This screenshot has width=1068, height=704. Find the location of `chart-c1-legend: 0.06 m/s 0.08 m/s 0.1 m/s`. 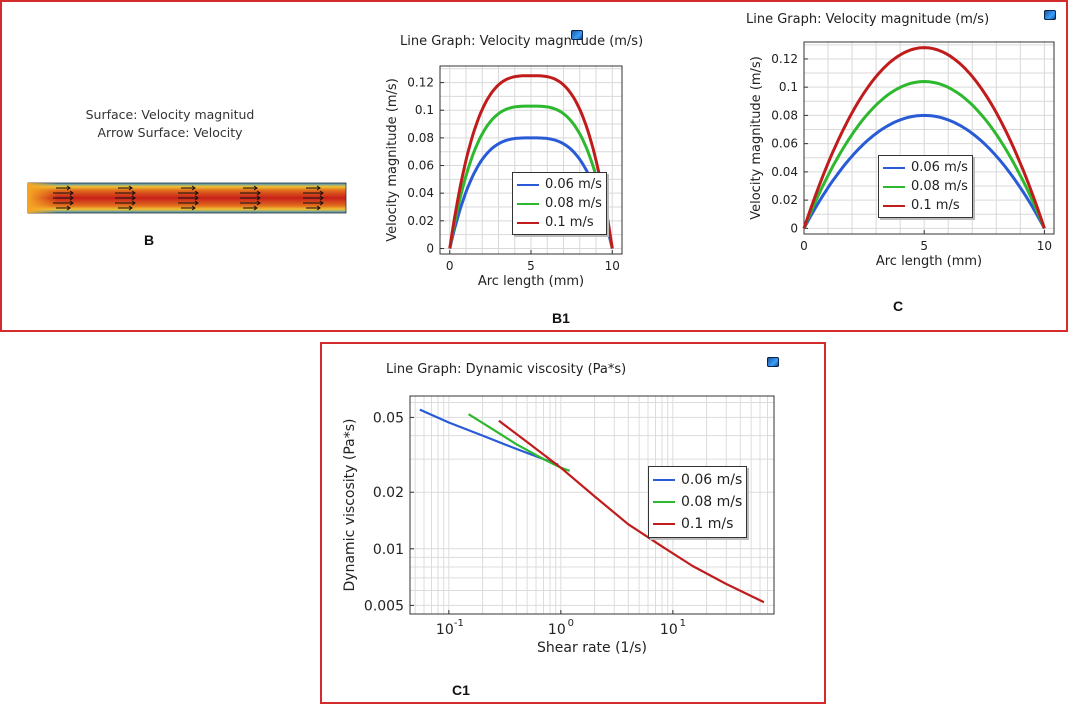

chart-c1-legend: 0.06 m/s 0.08 m/s 0.1 m/s is located at coordinates (698, 502).